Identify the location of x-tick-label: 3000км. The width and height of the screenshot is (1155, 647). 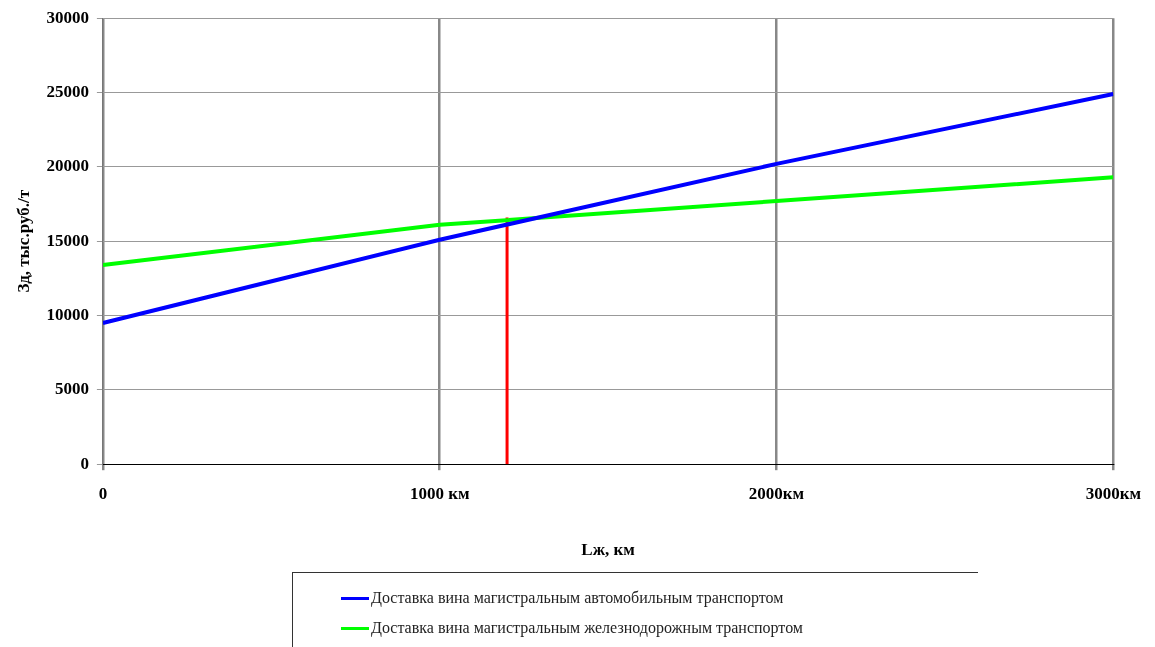
(1113, 493).